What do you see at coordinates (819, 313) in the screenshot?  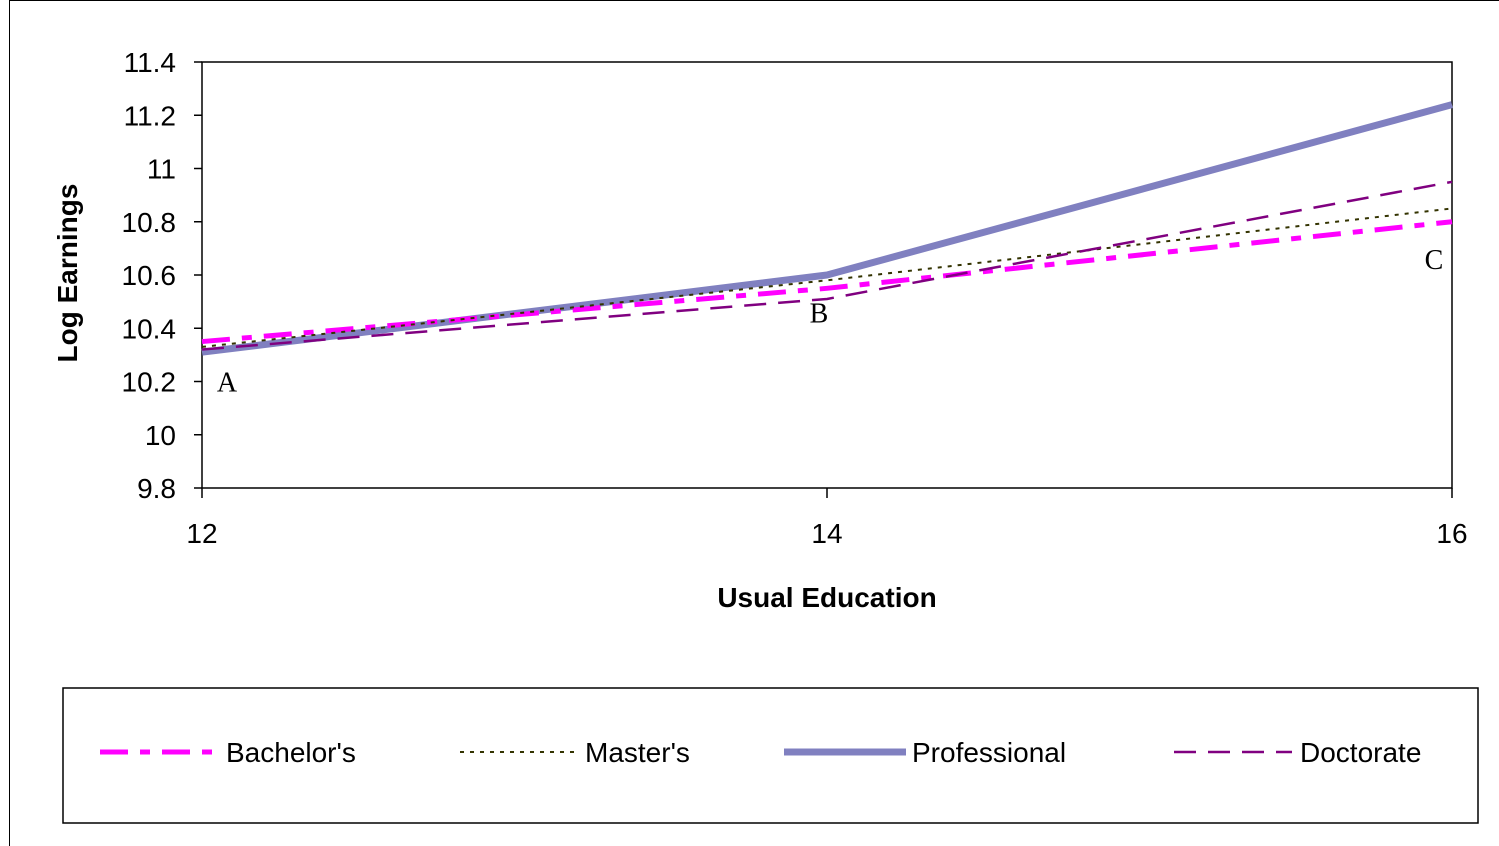 I see `point-label-b: B` at bounding box center [819, 313].